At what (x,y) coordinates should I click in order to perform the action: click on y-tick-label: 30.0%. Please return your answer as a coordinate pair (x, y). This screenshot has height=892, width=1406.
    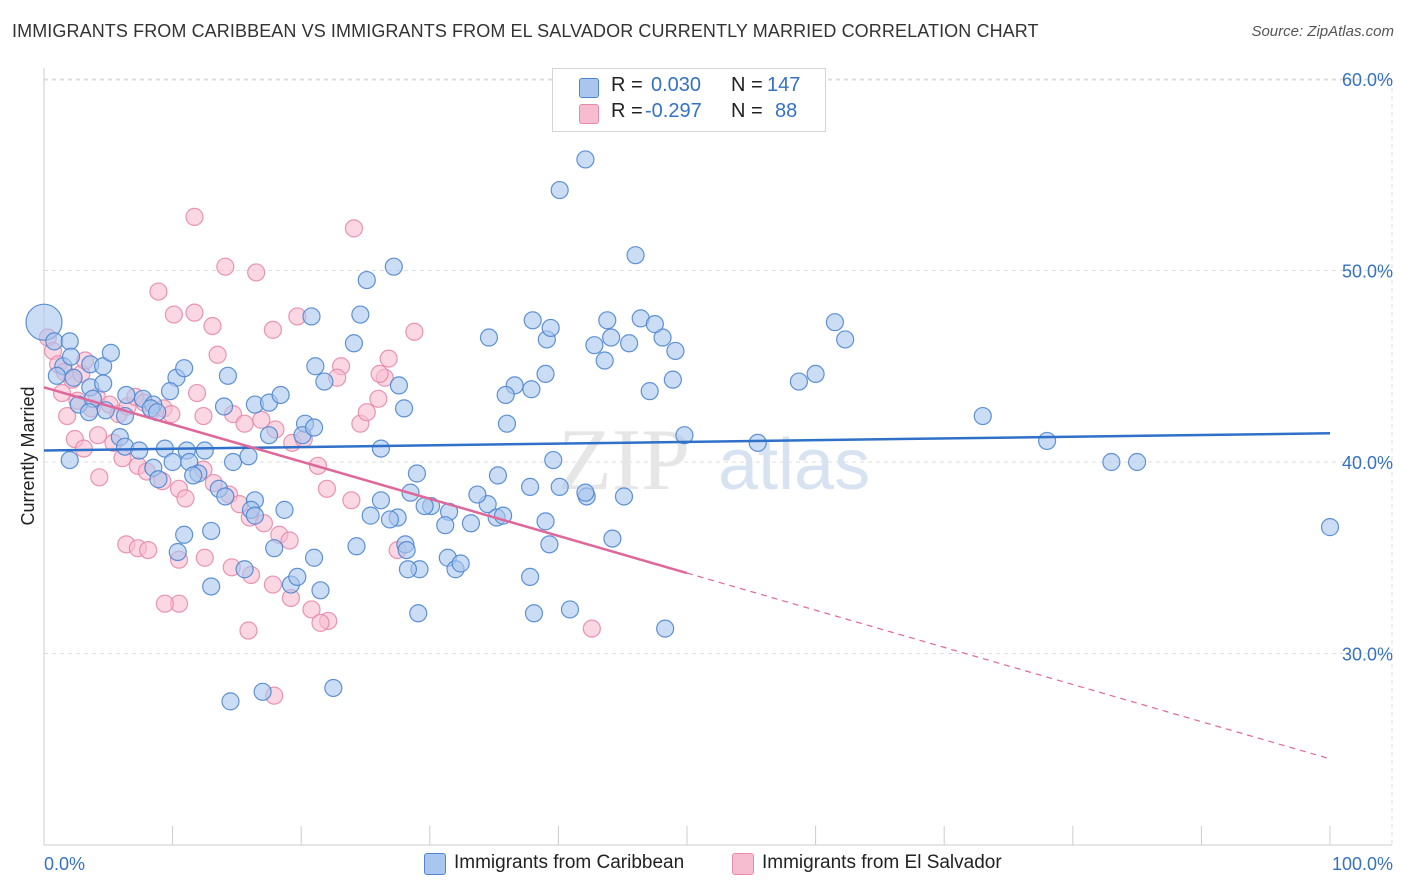
    Looking at the image, I should click on (1367, 655).